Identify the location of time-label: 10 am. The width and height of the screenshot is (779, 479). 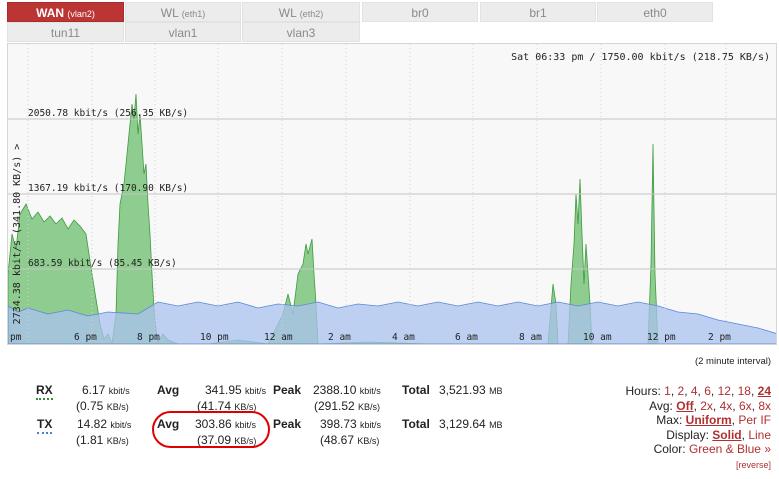
(597, 337).